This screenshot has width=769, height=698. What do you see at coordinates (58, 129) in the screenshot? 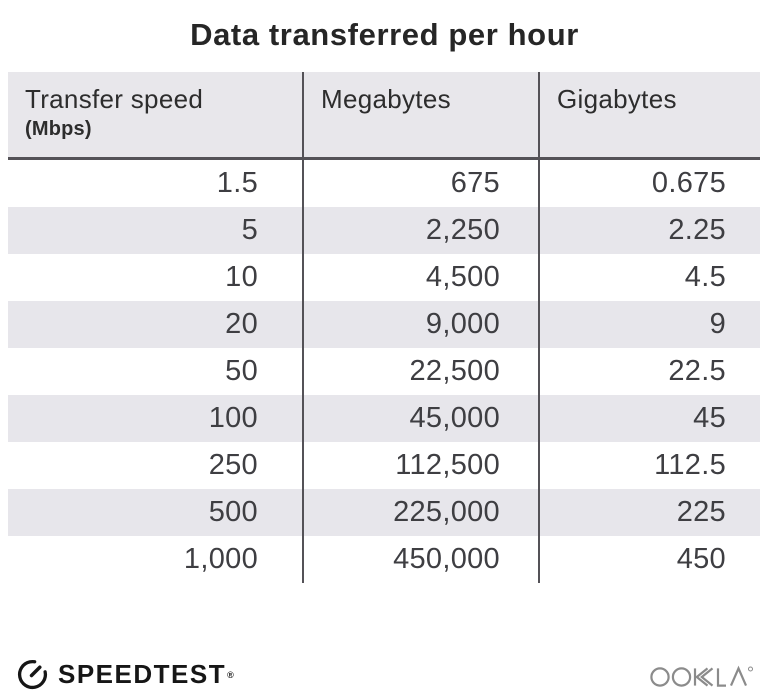
I see `column-header-sublabel: (Mbps)` at bounding box center [58, 129].